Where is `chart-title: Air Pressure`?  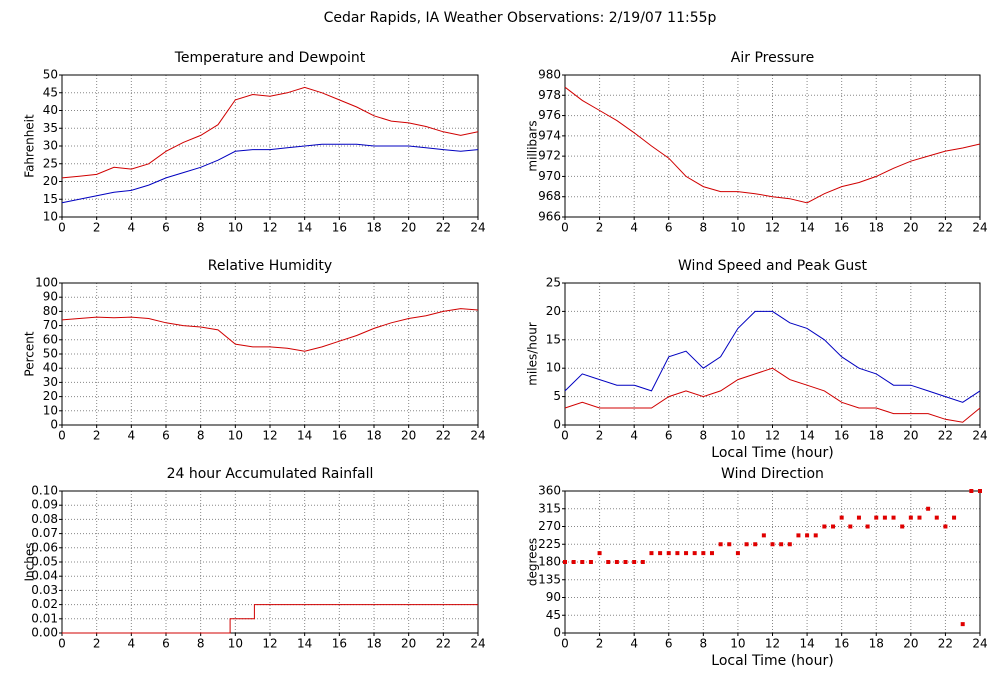
chart-title: Air Pressure is located at coordinates (772, 58).